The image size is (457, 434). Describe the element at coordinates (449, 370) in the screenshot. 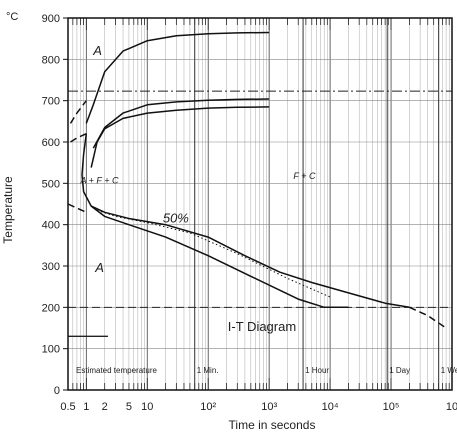

I see `time-mark-label: 1 Week` at that location.